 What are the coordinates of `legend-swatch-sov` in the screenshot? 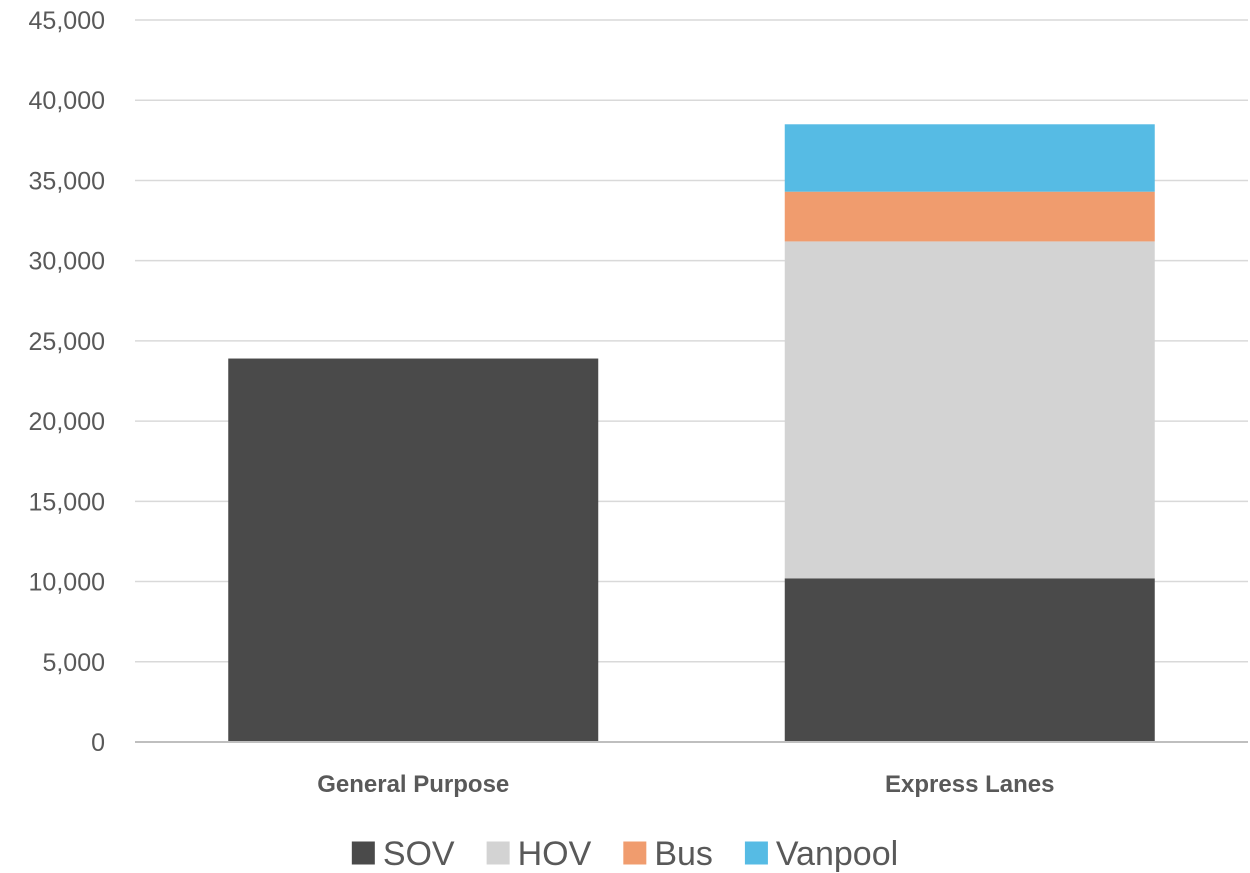 It's located at (363, 853).